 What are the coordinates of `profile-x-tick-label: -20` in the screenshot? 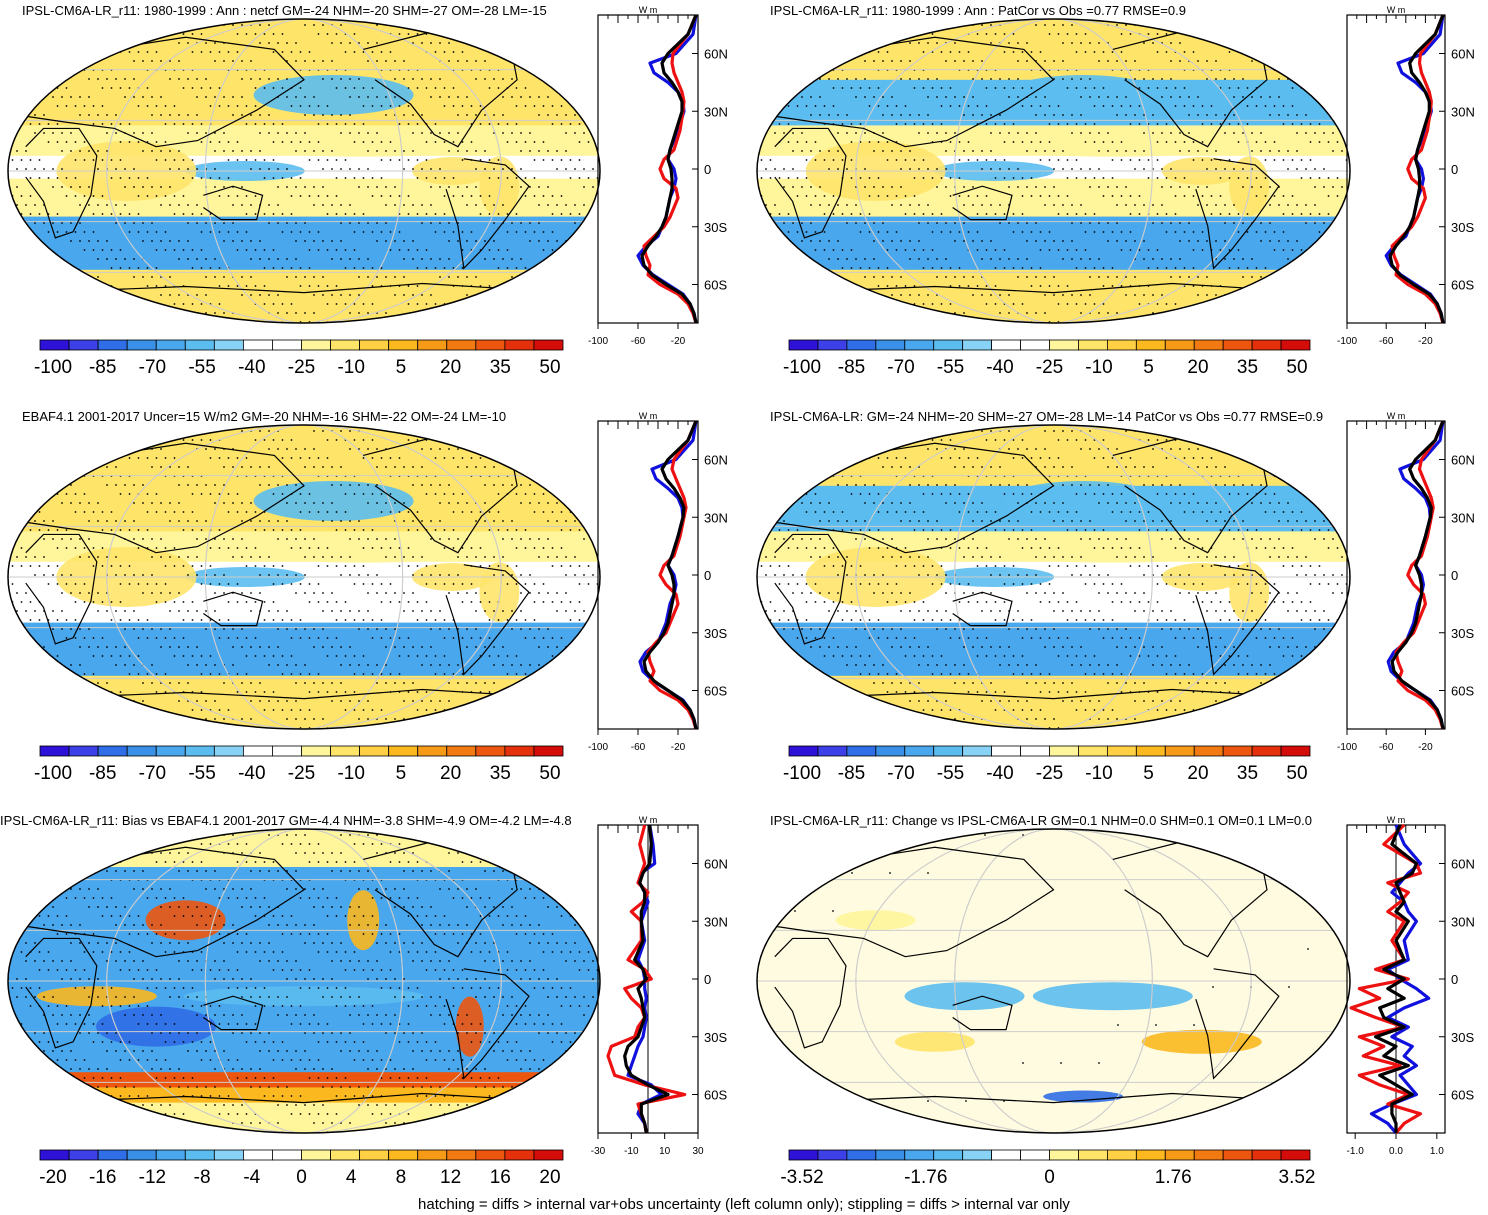 It's located at (678, 747).